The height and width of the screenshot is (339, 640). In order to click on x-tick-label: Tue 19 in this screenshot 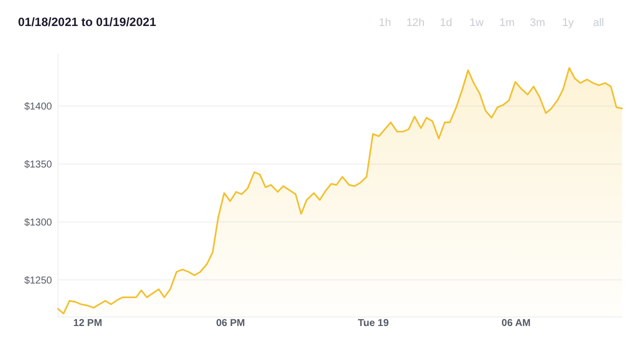, I will do `click(374, 323)`.